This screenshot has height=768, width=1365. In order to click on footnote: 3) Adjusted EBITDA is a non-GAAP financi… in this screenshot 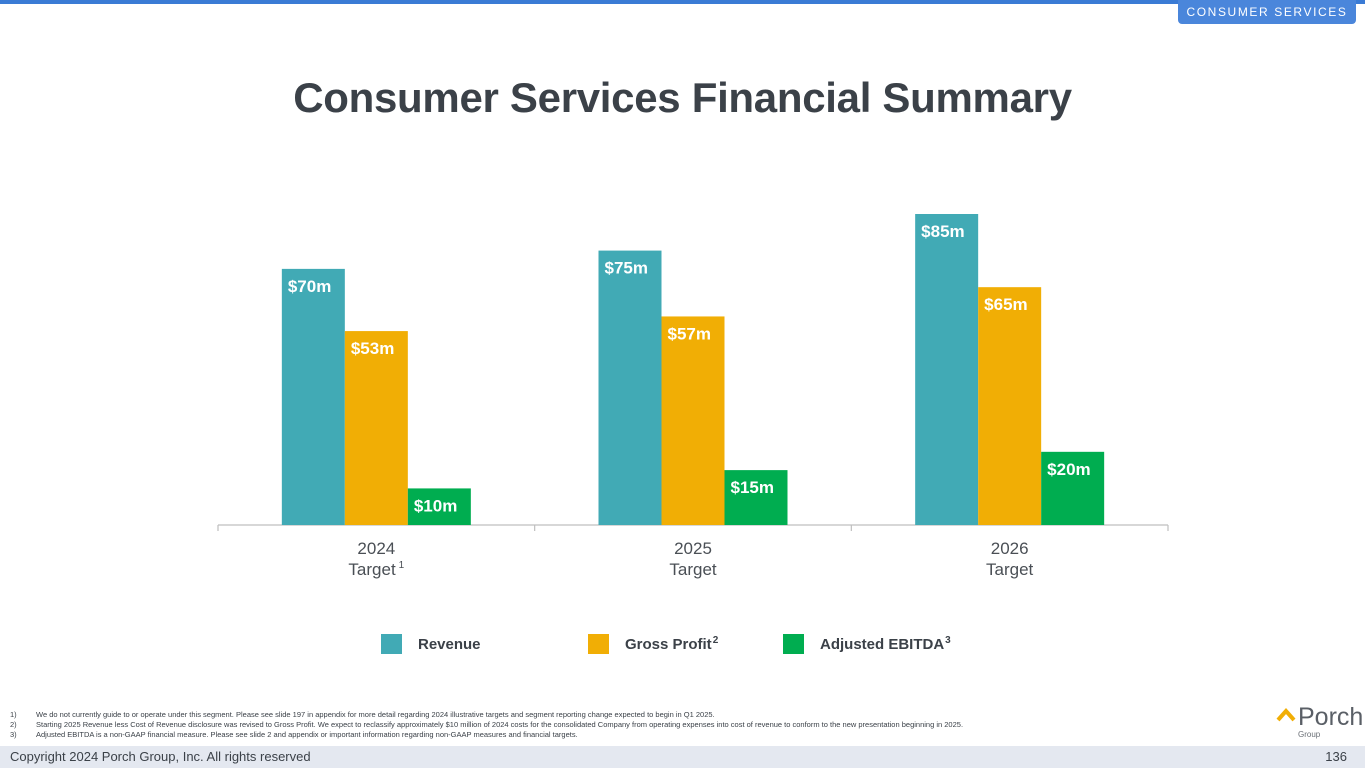, I will do `click(630, 735)`.